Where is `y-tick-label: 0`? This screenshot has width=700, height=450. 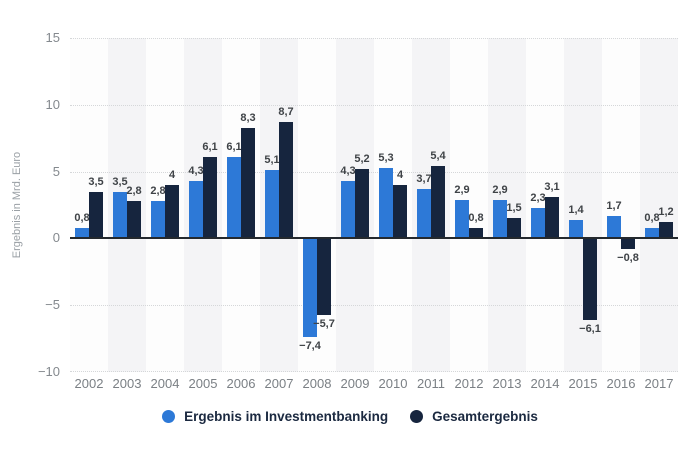
y-tick-label: 0 is located at coordinates (56, 238).